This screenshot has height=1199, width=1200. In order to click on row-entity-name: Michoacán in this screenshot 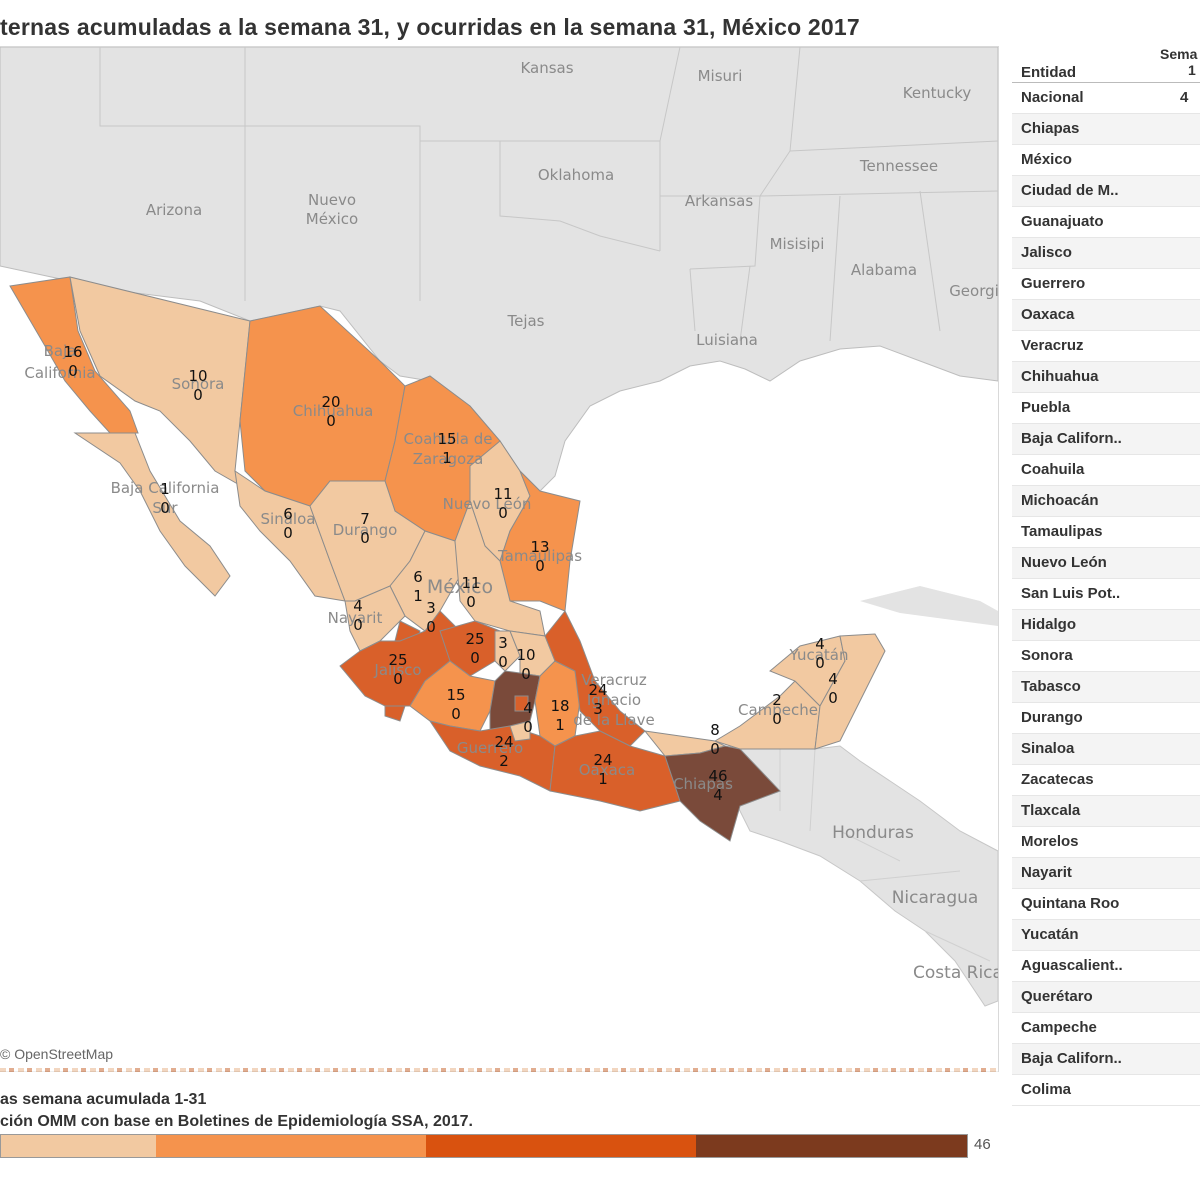, I will do `click(1060, 500)`.